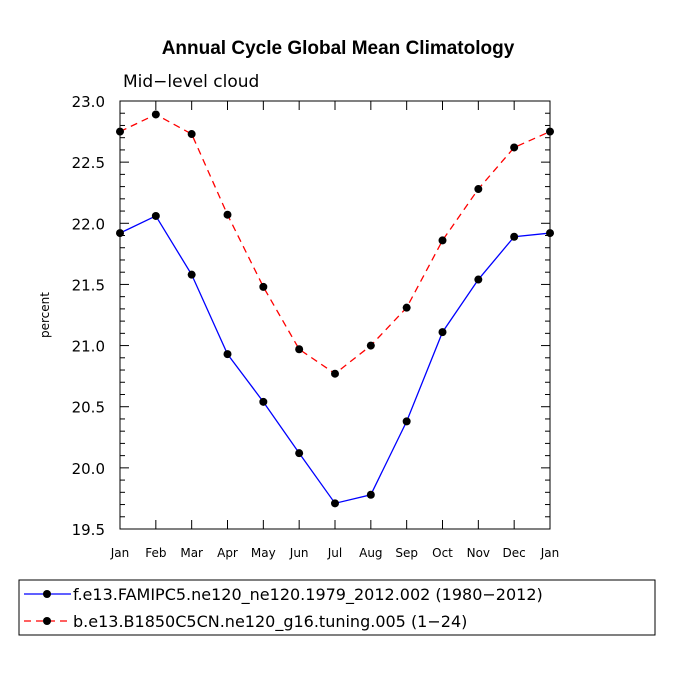 This screenshot has width=675, height=675. Describe the element at coordinates (227, 553) in the screenshot. I see `x-tick-label: Apr` at that location.